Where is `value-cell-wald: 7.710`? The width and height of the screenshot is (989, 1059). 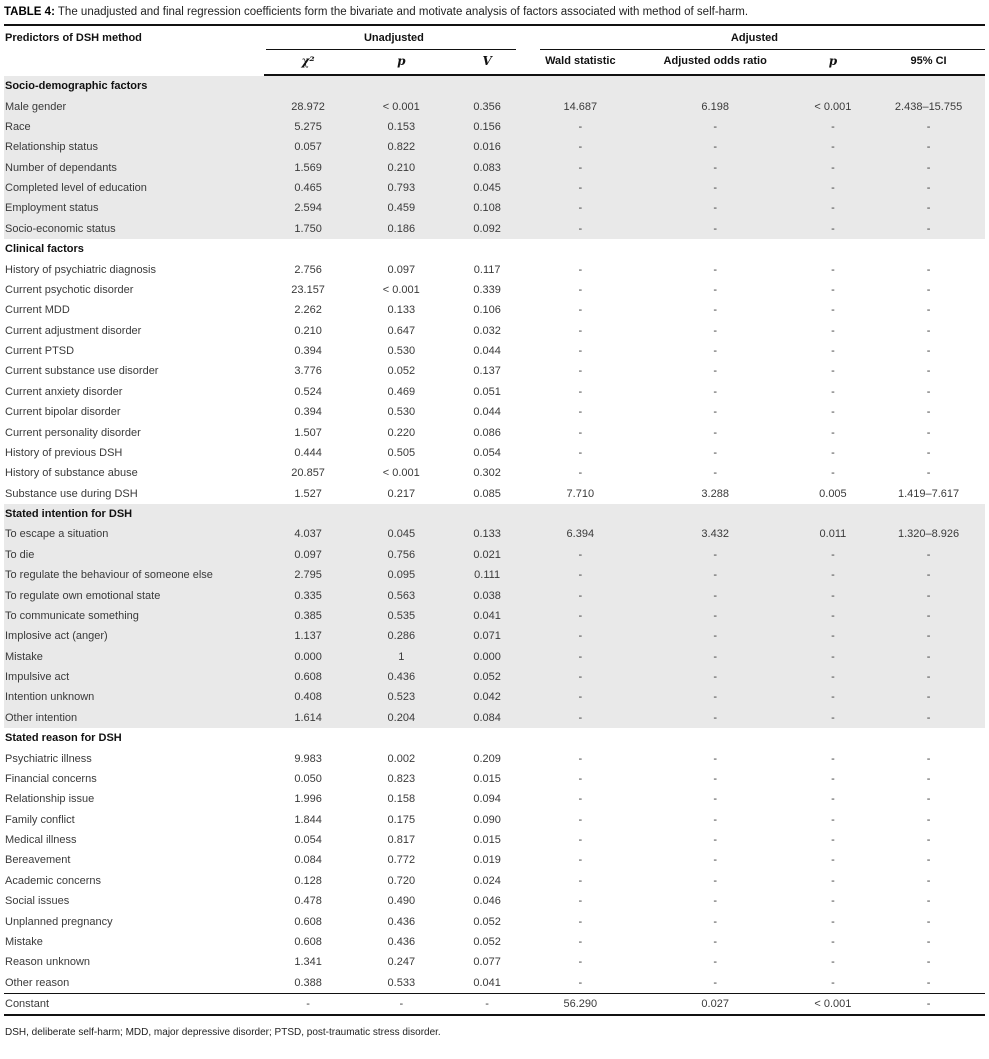
value-cell-wald: 7.710 is located at coordinates (580, 493).